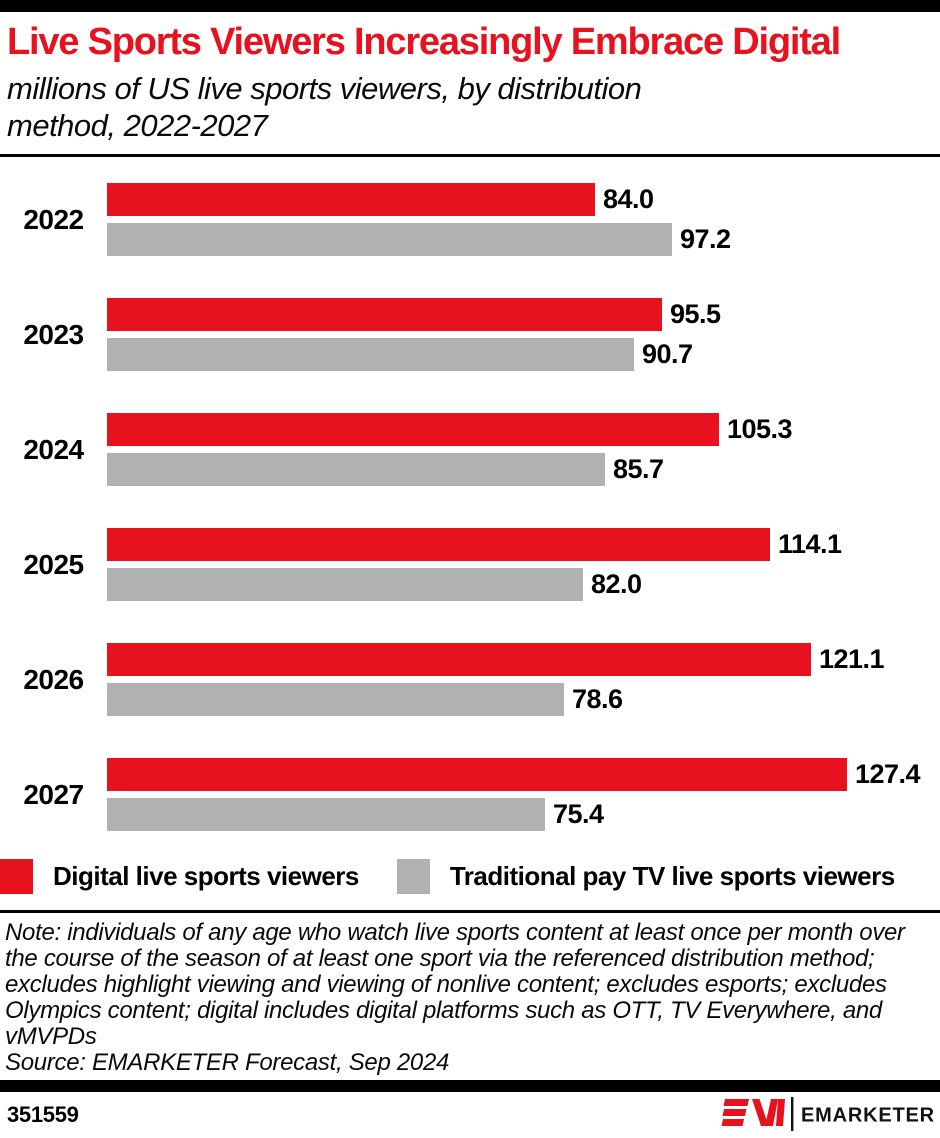  What do you see at coordinates (470, 155) in the screenshot?
I see `header-divider` at bounding box center [470, 155].